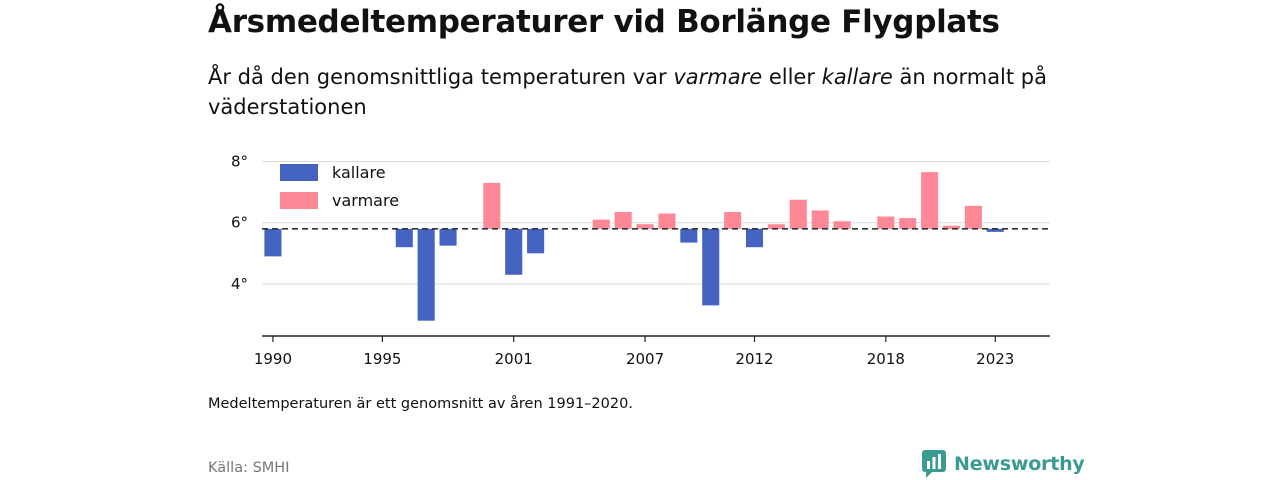  Describe the element at coordinates (239, 223) in the screenshot. I see `y-tick-label: 6°` at that location.